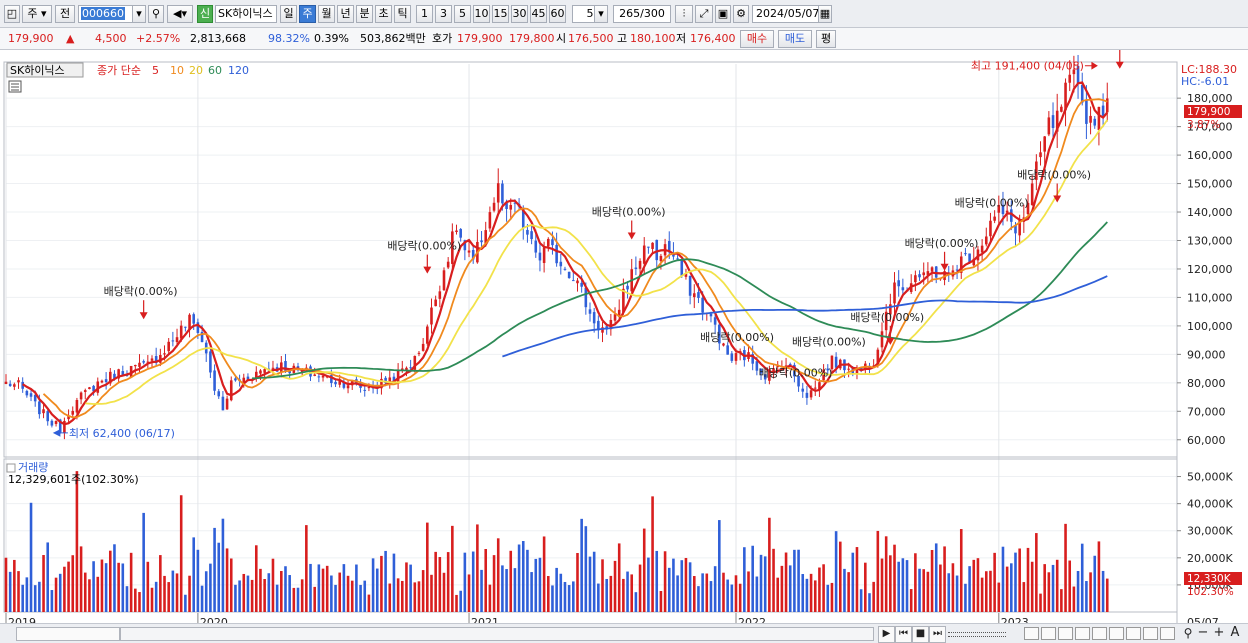  I want to click on interval-dropdown-icon: ▾, so click(601, 14).